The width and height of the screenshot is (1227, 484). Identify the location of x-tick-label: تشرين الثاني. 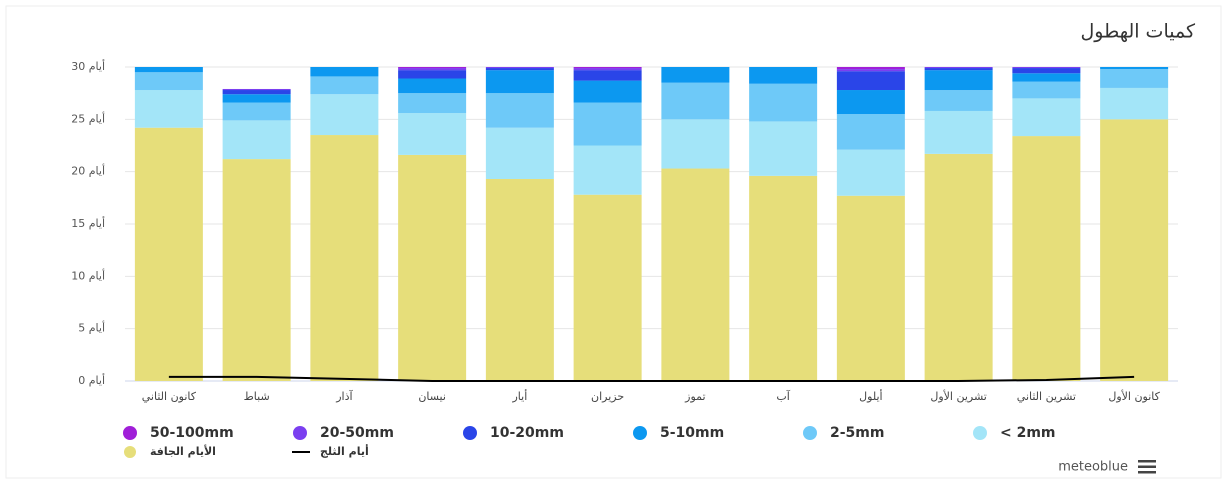
(1046, 396).